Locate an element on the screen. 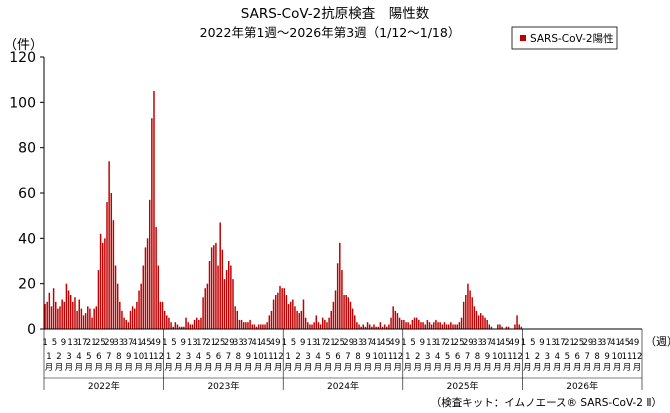 This screenshot has width=670, height=413. week-tick-label: 21 is located at coordinates (210, 343).